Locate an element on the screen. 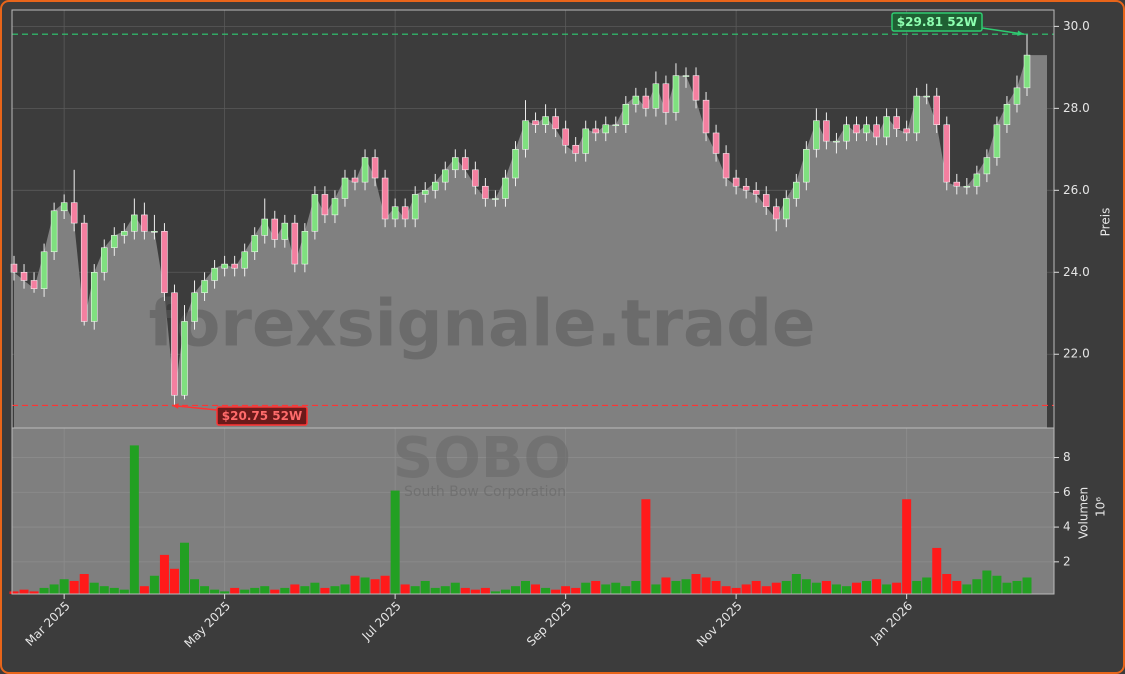  annotation-arrow is located at coordinates (1003, 31).